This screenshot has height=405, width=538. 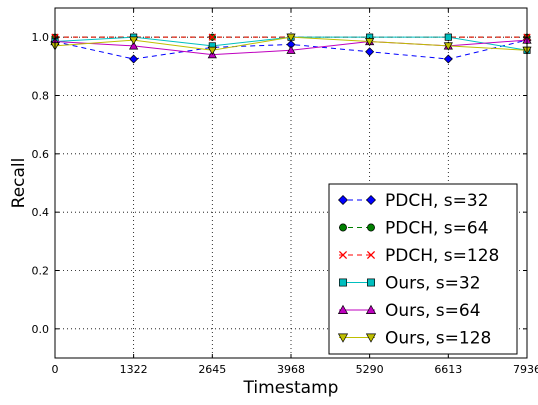 I want to click on legend-item: PDCH, s=64, so click(x=414, y=229).